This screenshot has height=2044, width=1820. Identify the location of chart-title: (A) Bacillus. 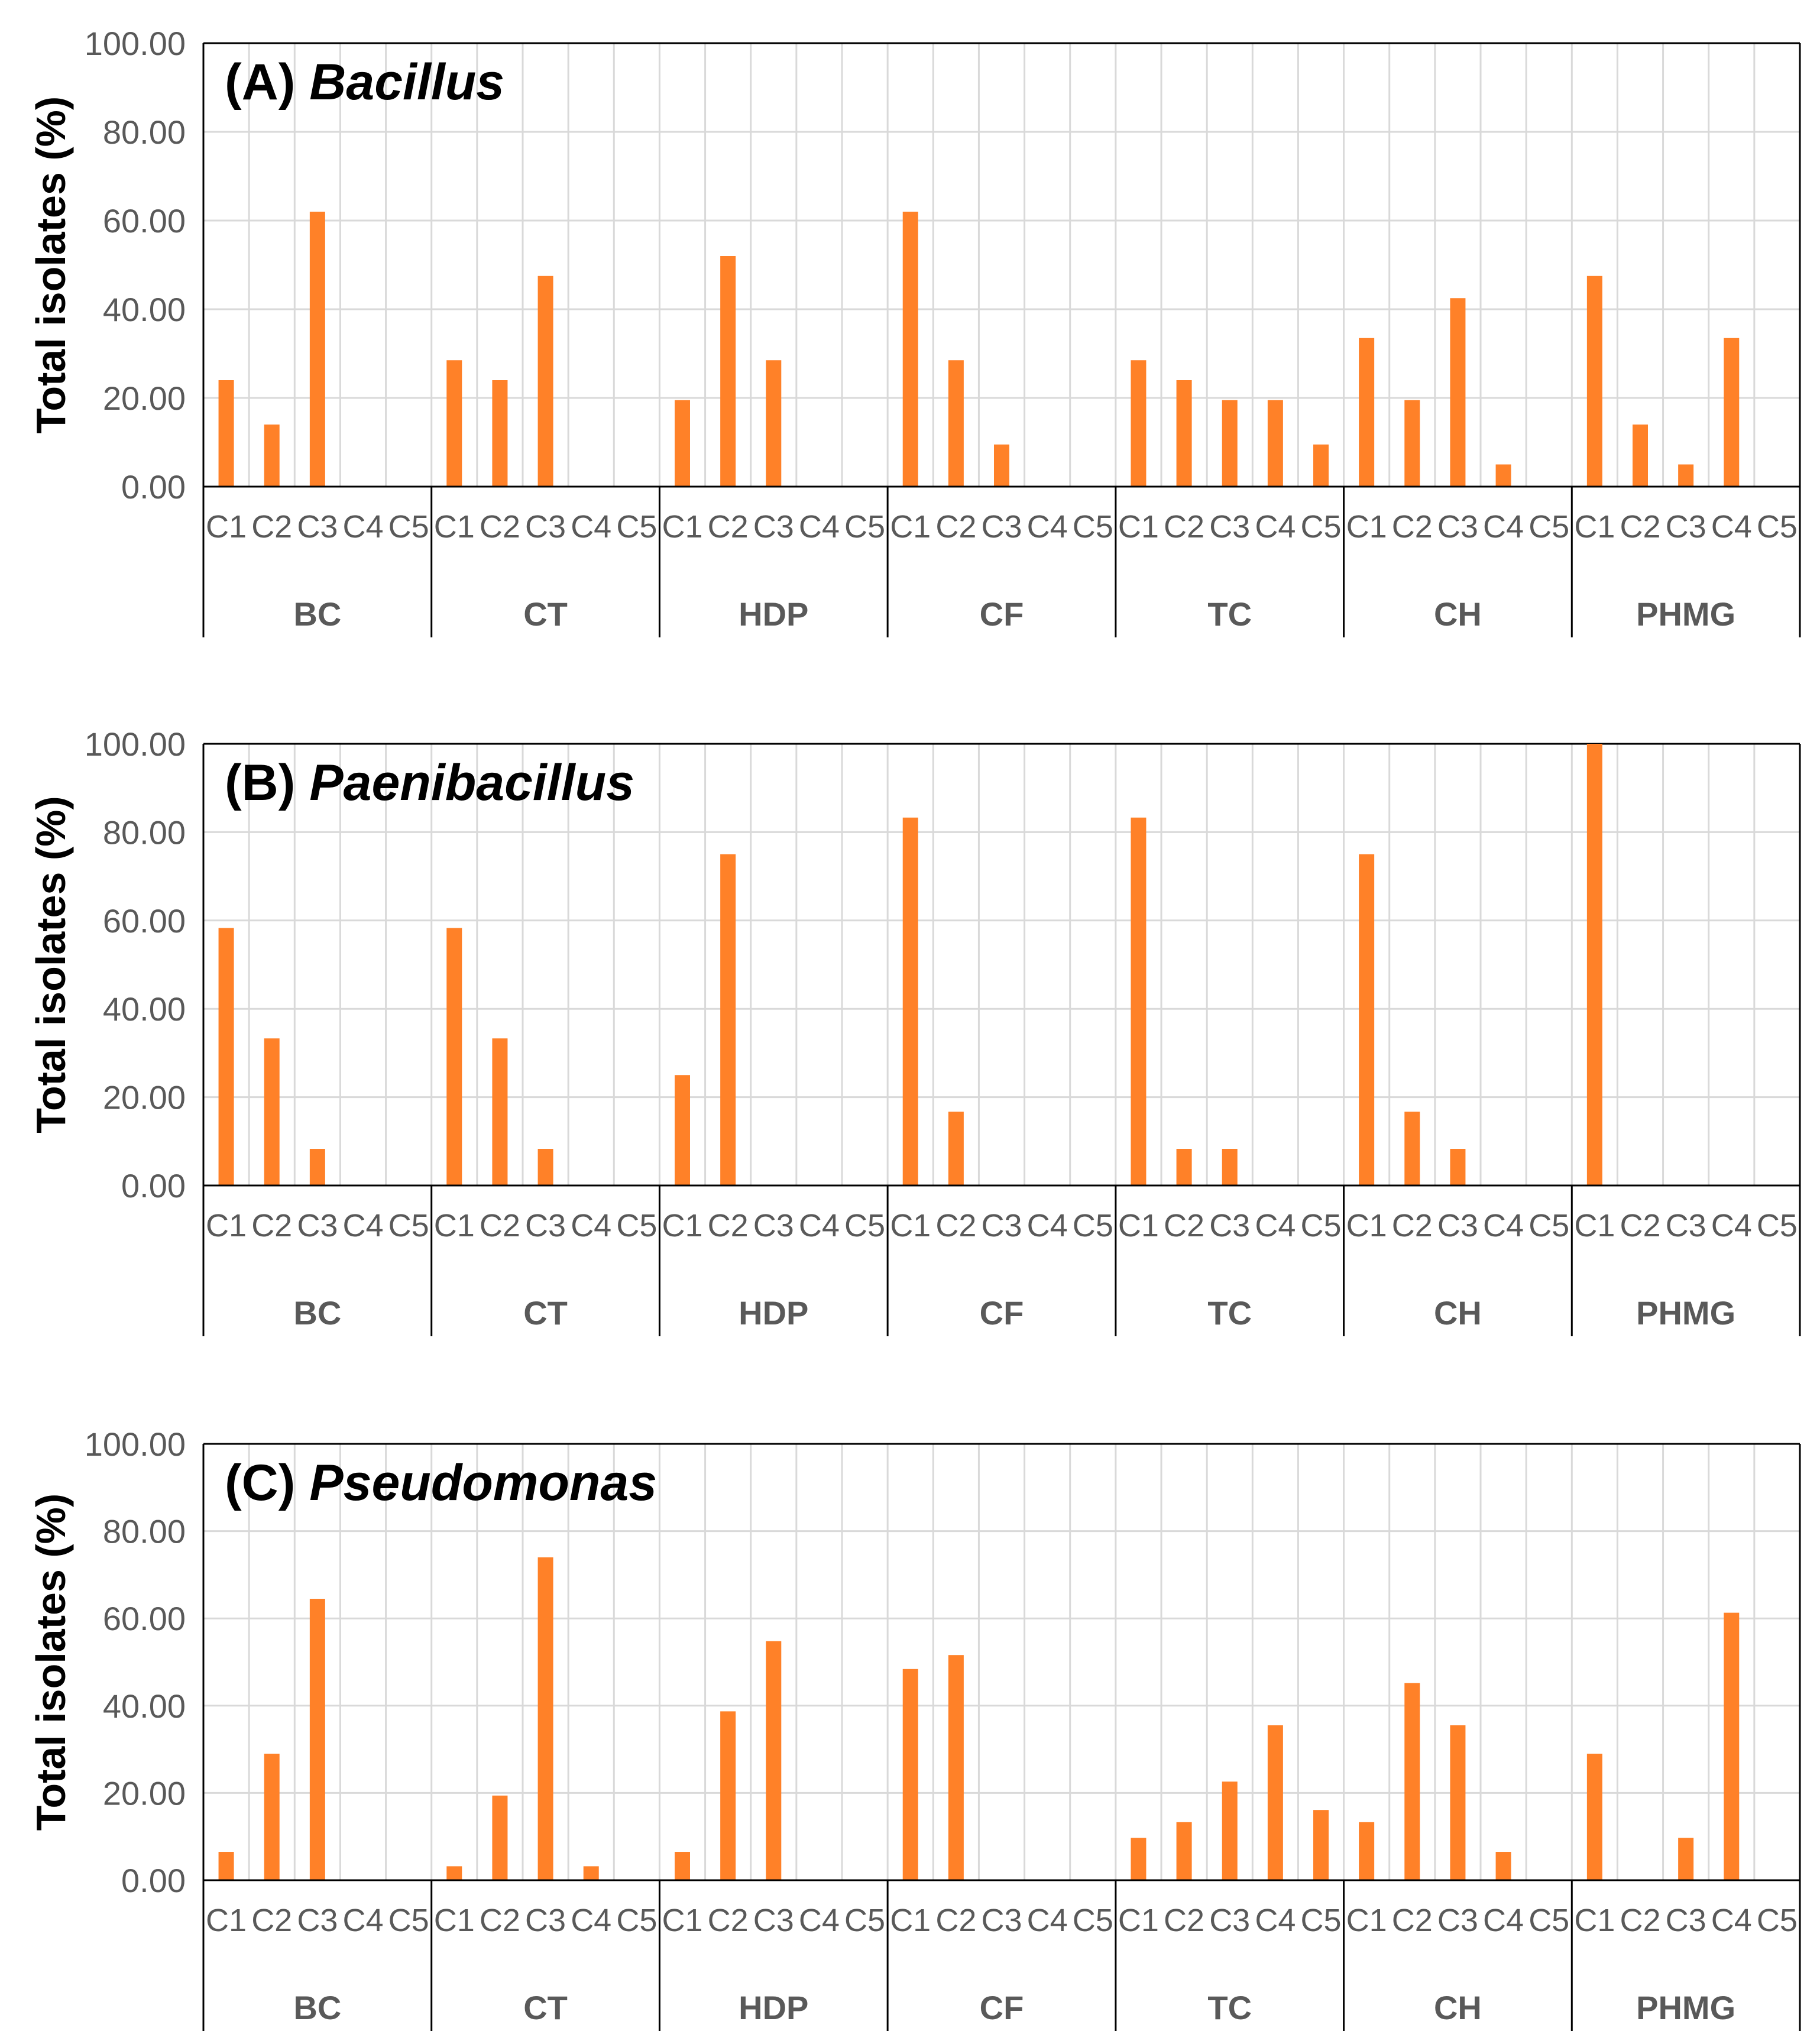
(364, 82).